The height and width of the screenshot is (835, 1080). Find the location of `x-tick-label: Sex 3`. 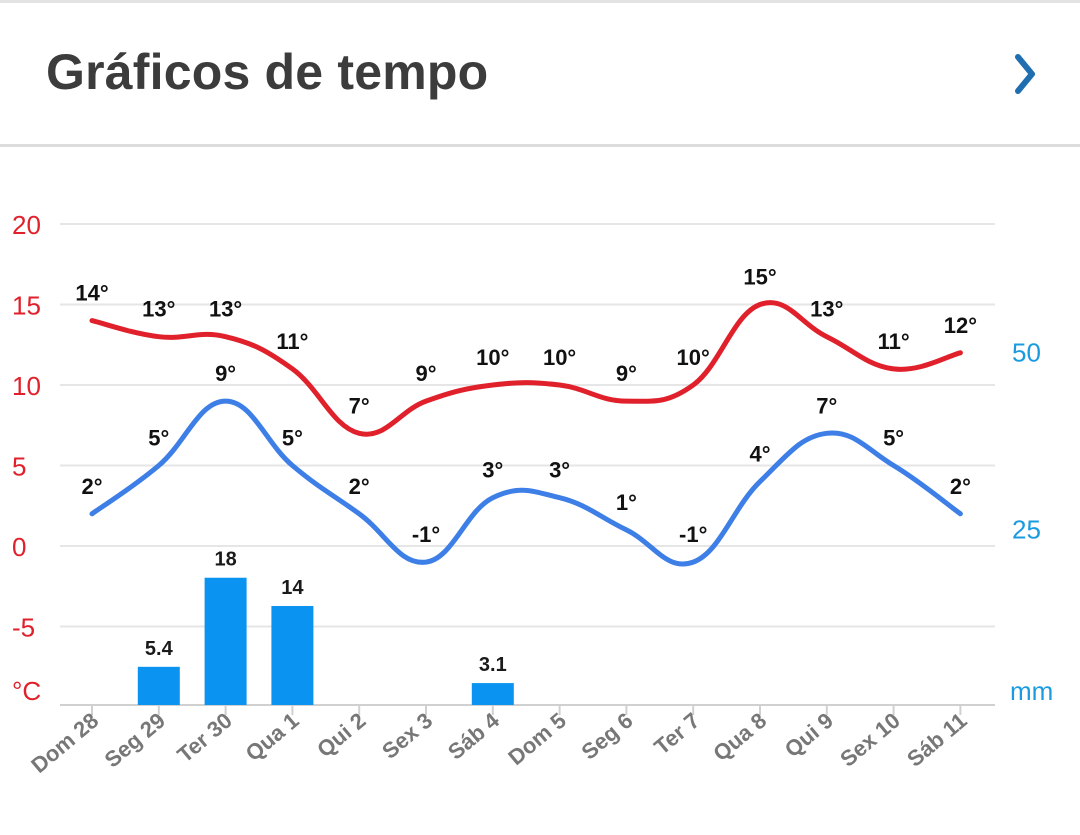

x-tick-label: Sex 3 is located at coordinates (407, 736).